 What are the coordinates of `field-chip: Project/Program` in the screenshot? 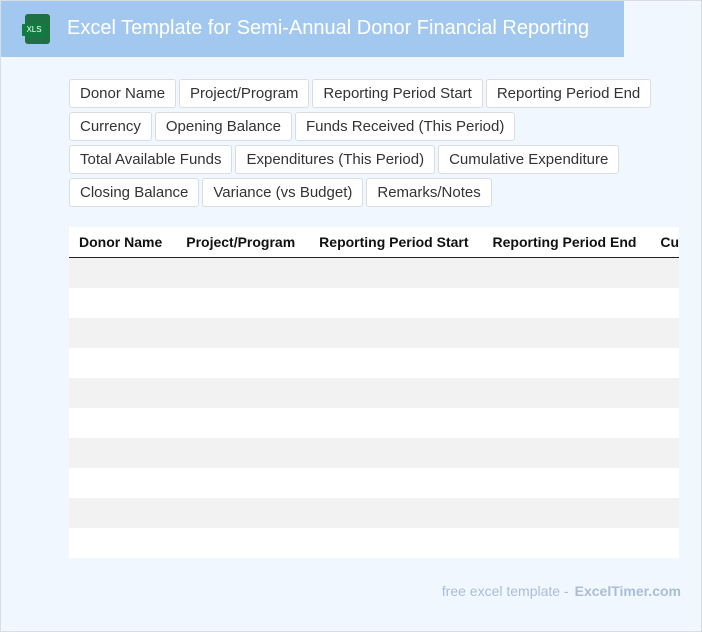 It's located at (244, 93).